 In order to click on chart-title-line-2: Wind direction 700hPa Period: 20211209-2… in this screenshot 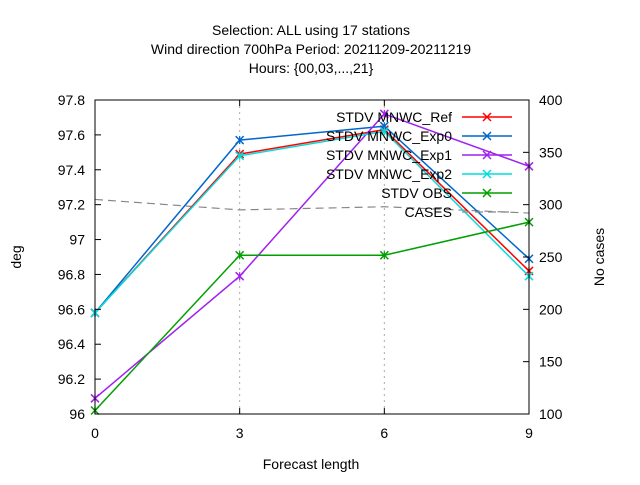, I will do `click(311, 49)`.